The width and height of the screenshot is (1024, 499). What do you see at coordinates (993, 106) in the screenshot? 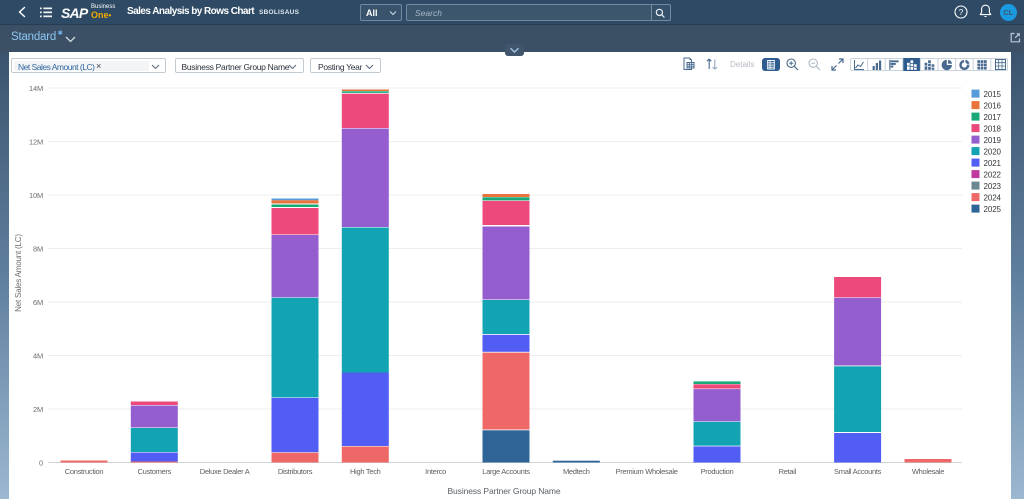
I see `svg-text: 2016` at bounding box center [993, 106].